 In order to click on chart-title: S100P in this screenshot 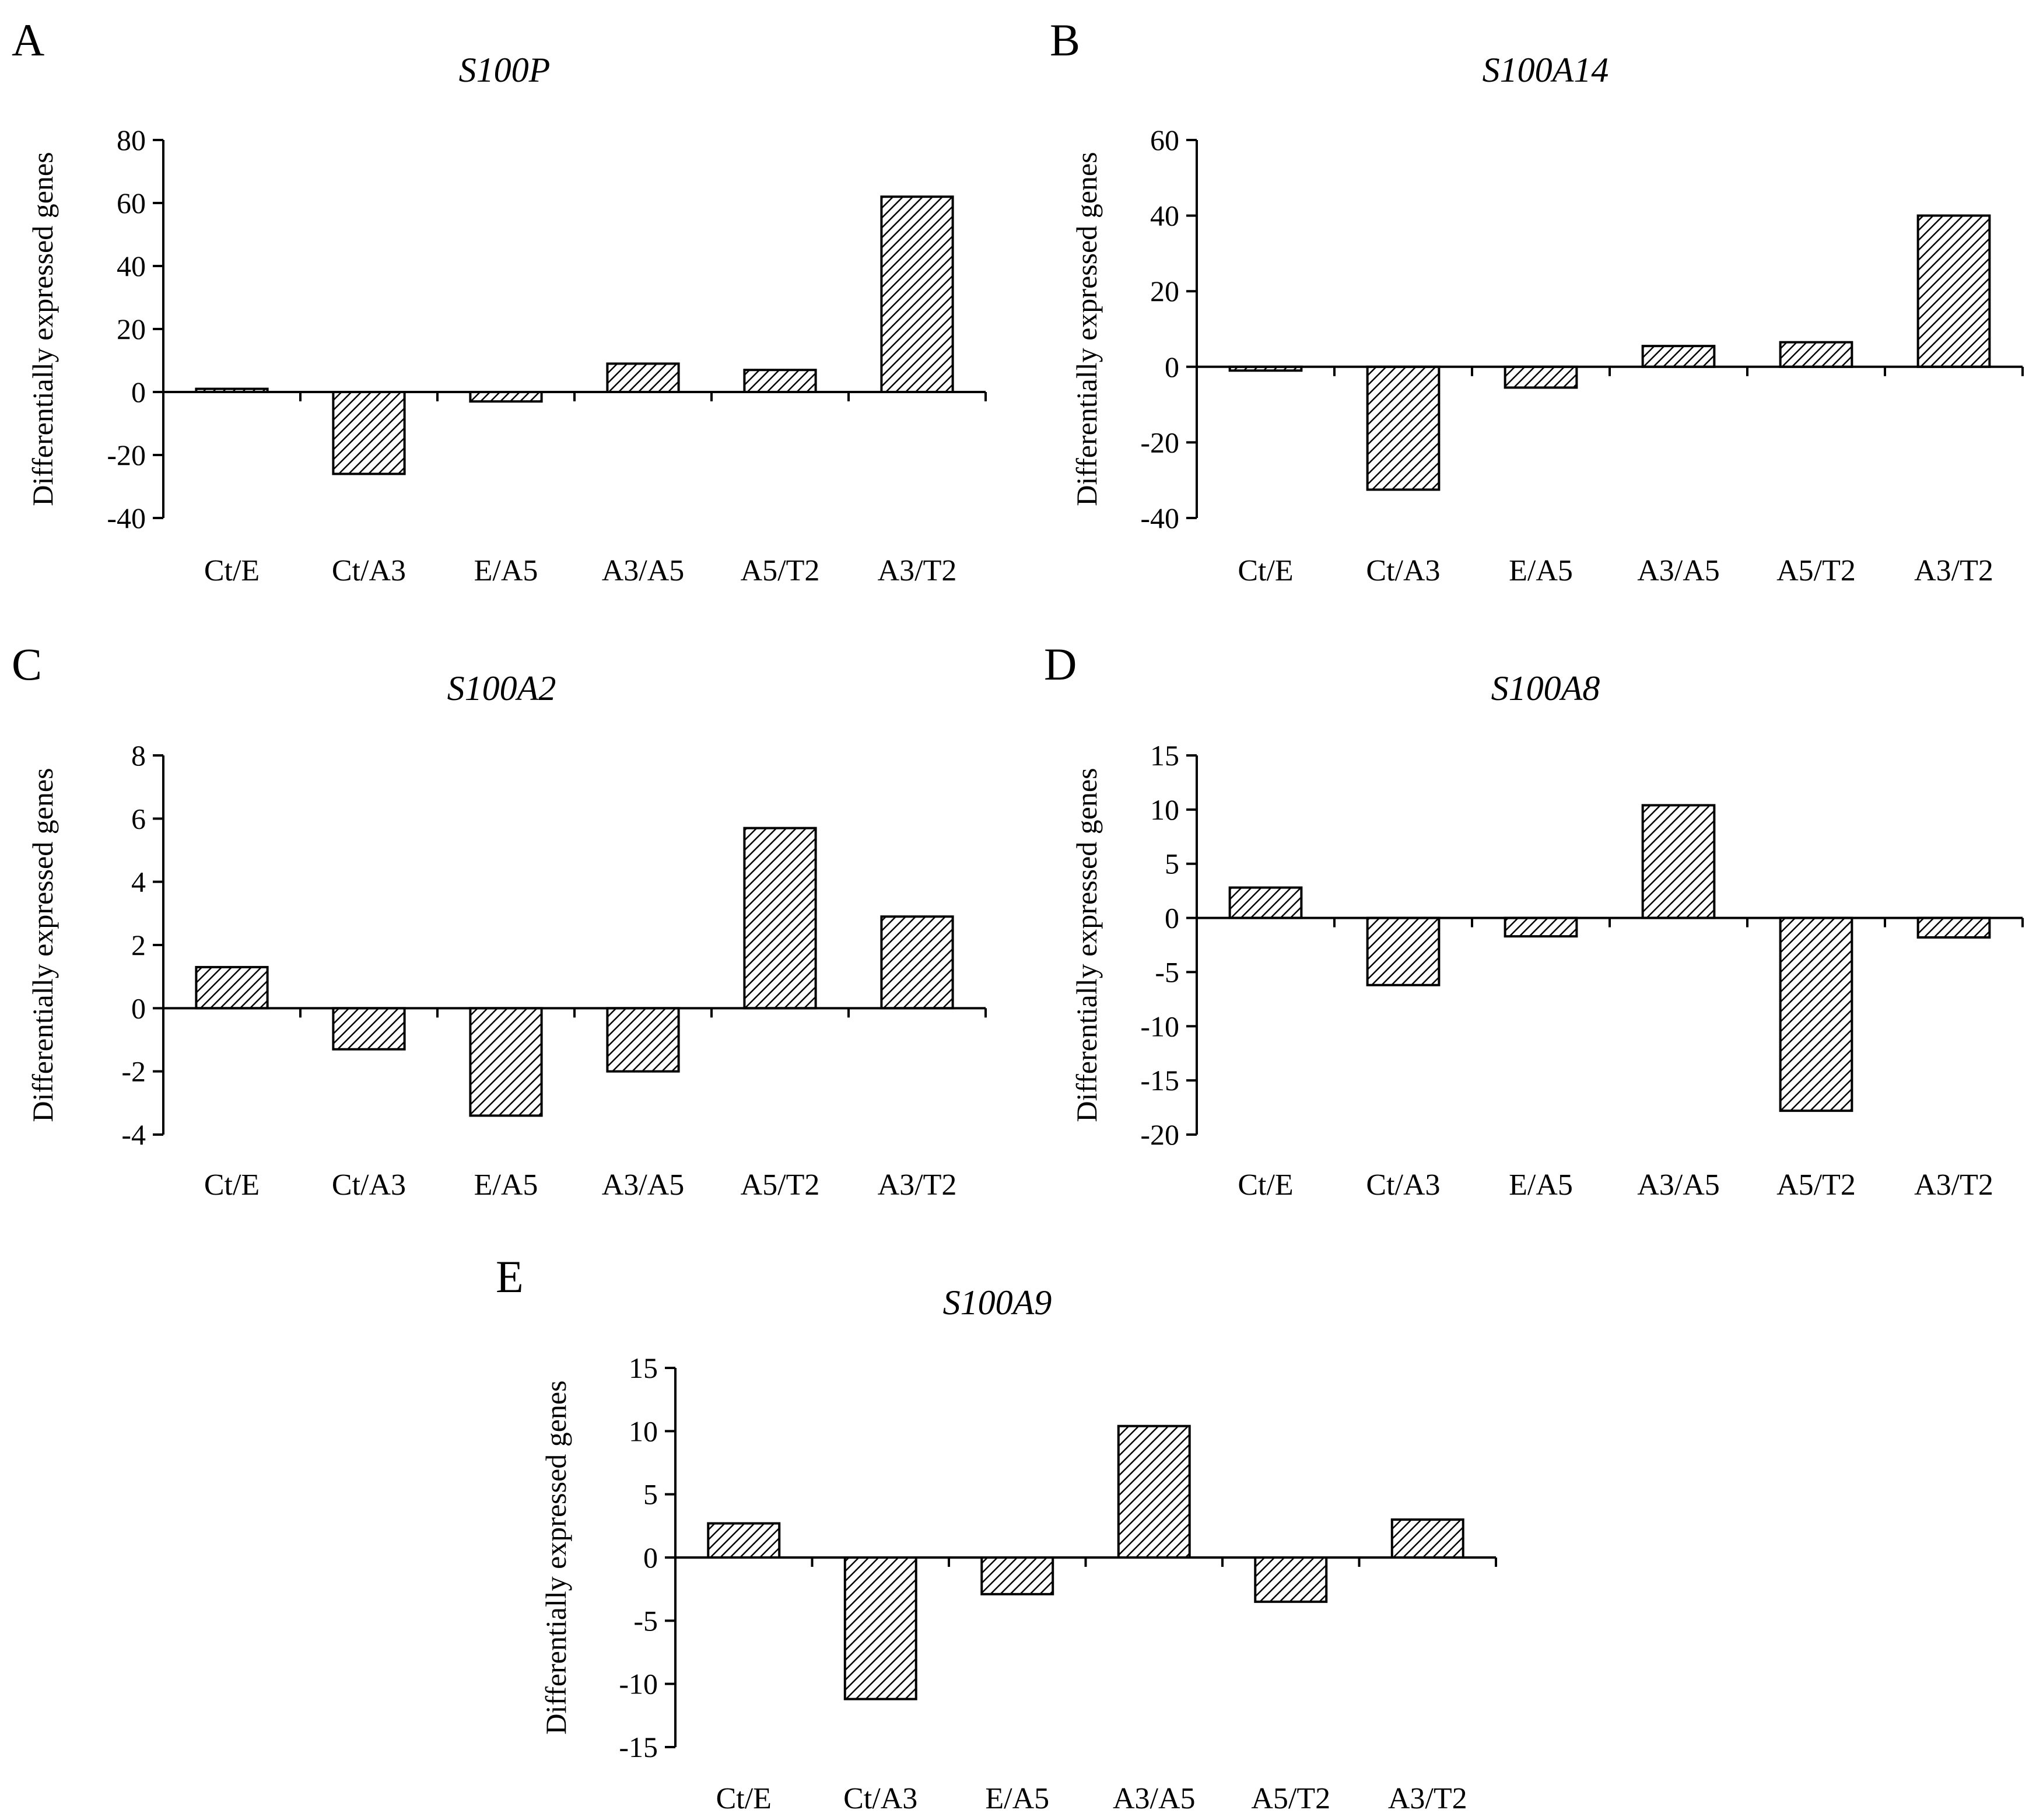, I will do `click(505, 70)`.